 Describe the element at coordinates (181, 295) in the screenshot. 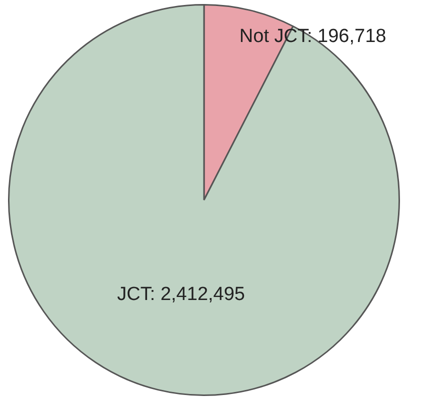

I see `slice-label: JCT: 2,412,495` at that location.